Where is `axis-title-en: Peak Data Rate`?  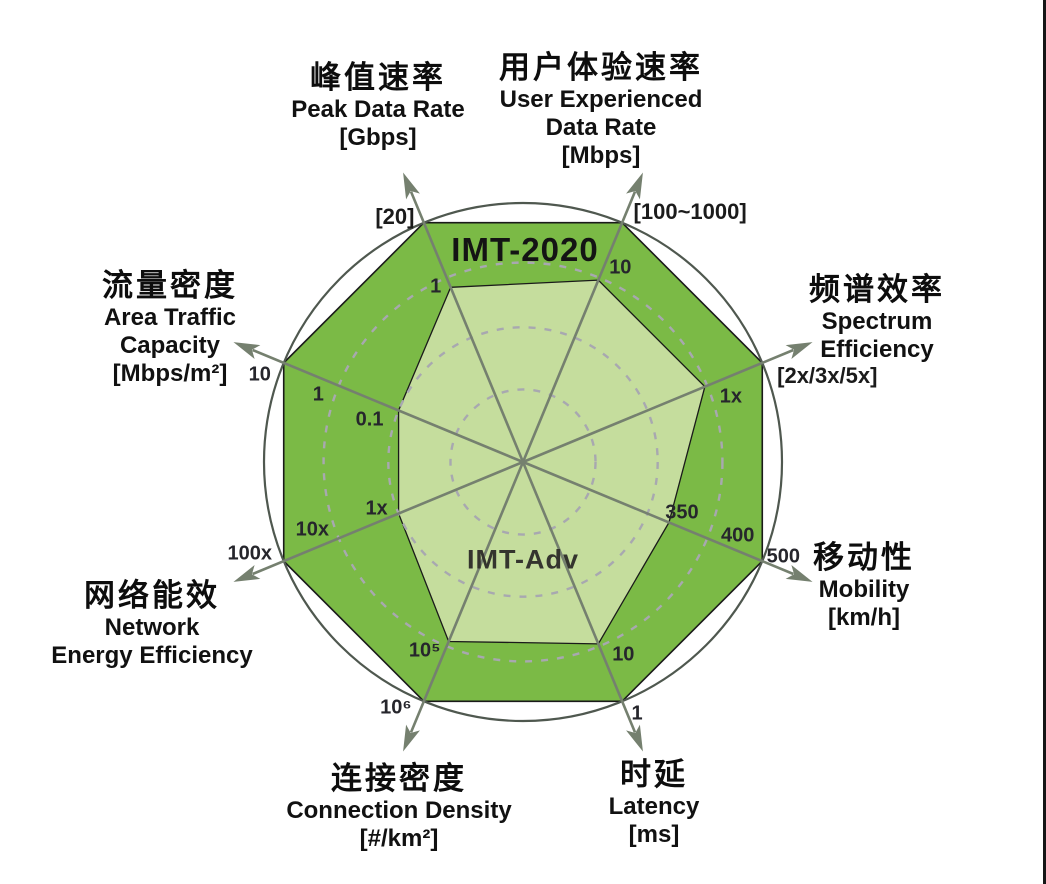 axis-title-en: Peak Data Rate is located at coordinates (378, 109).